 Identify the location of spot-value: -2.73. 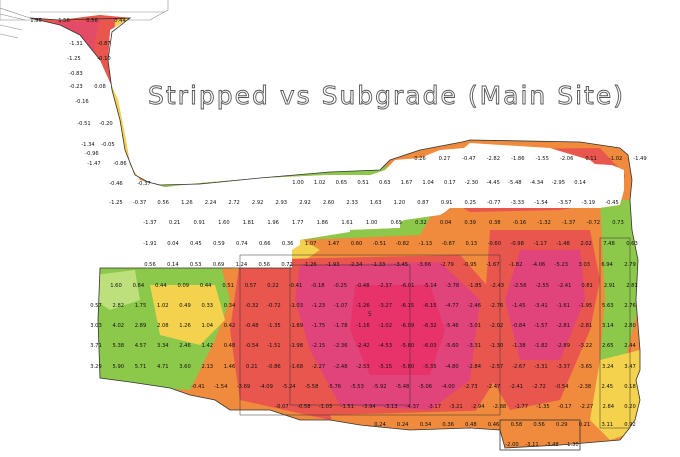
(470, 387).